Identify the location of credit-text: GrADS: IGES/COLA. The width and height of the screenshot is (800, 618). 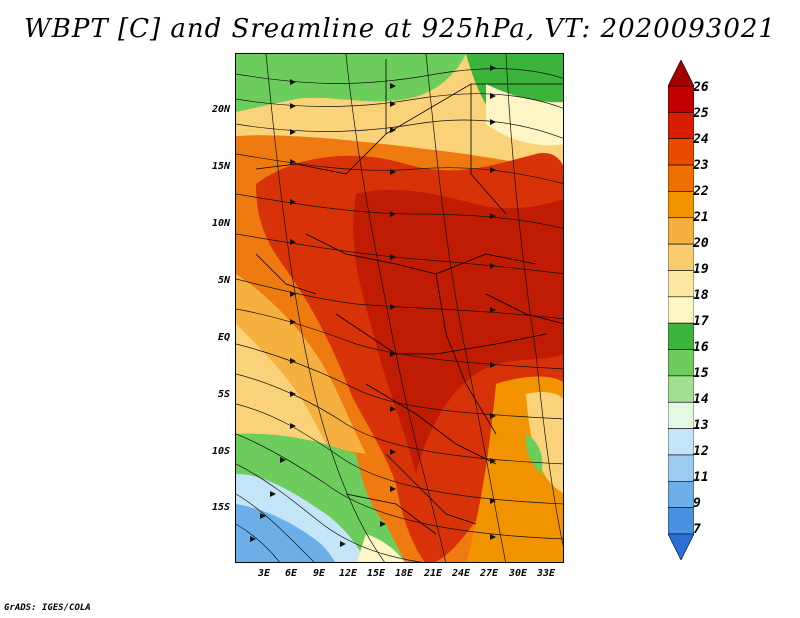
(47, 608).